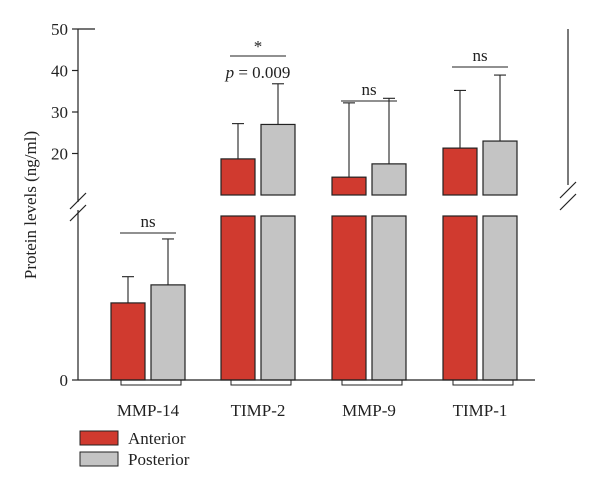  I want to click on y-tick-label: 50, so click(59, 29).